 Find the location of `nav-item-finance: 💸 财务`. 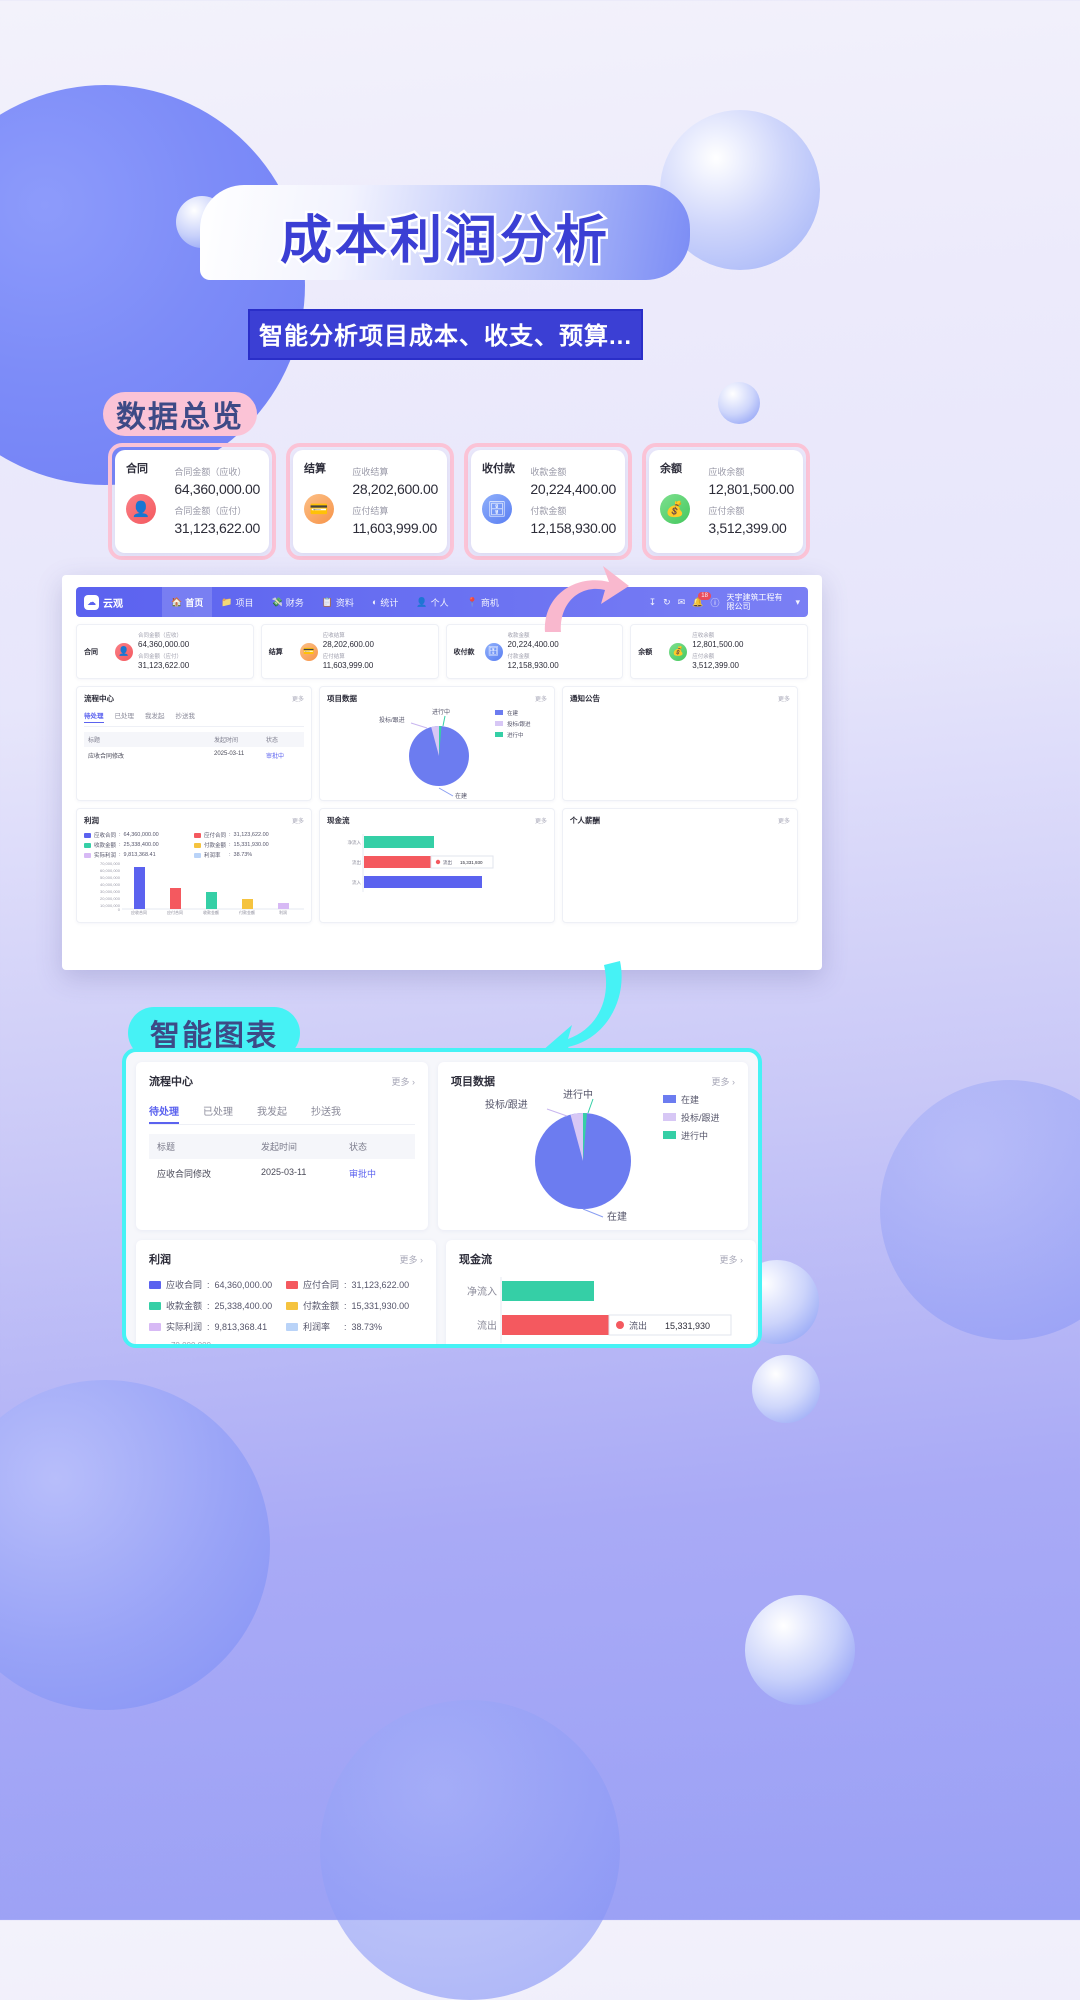

nav-item-finance: 💸 财务 is located at coordinates (287, 602).